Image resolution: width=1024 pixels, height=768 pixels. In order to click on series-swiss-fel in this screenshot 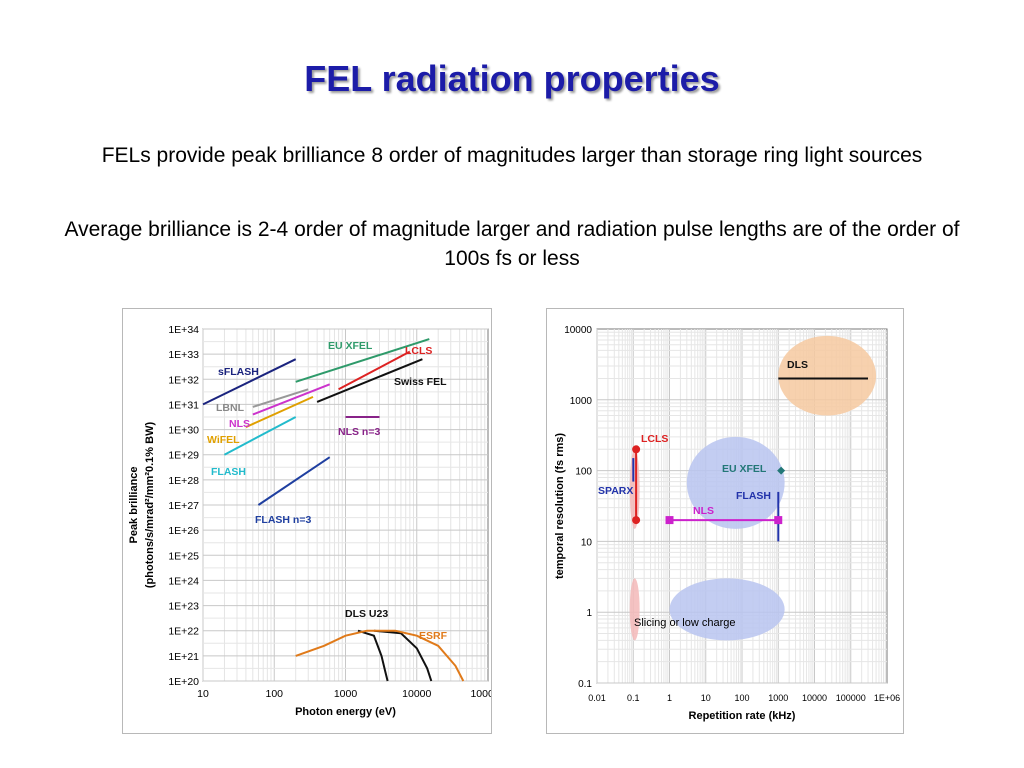, I will do `click(369, 380)`.